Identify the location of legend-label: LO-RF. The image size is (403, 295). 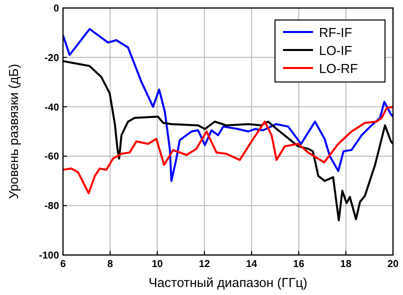
(338, 68).